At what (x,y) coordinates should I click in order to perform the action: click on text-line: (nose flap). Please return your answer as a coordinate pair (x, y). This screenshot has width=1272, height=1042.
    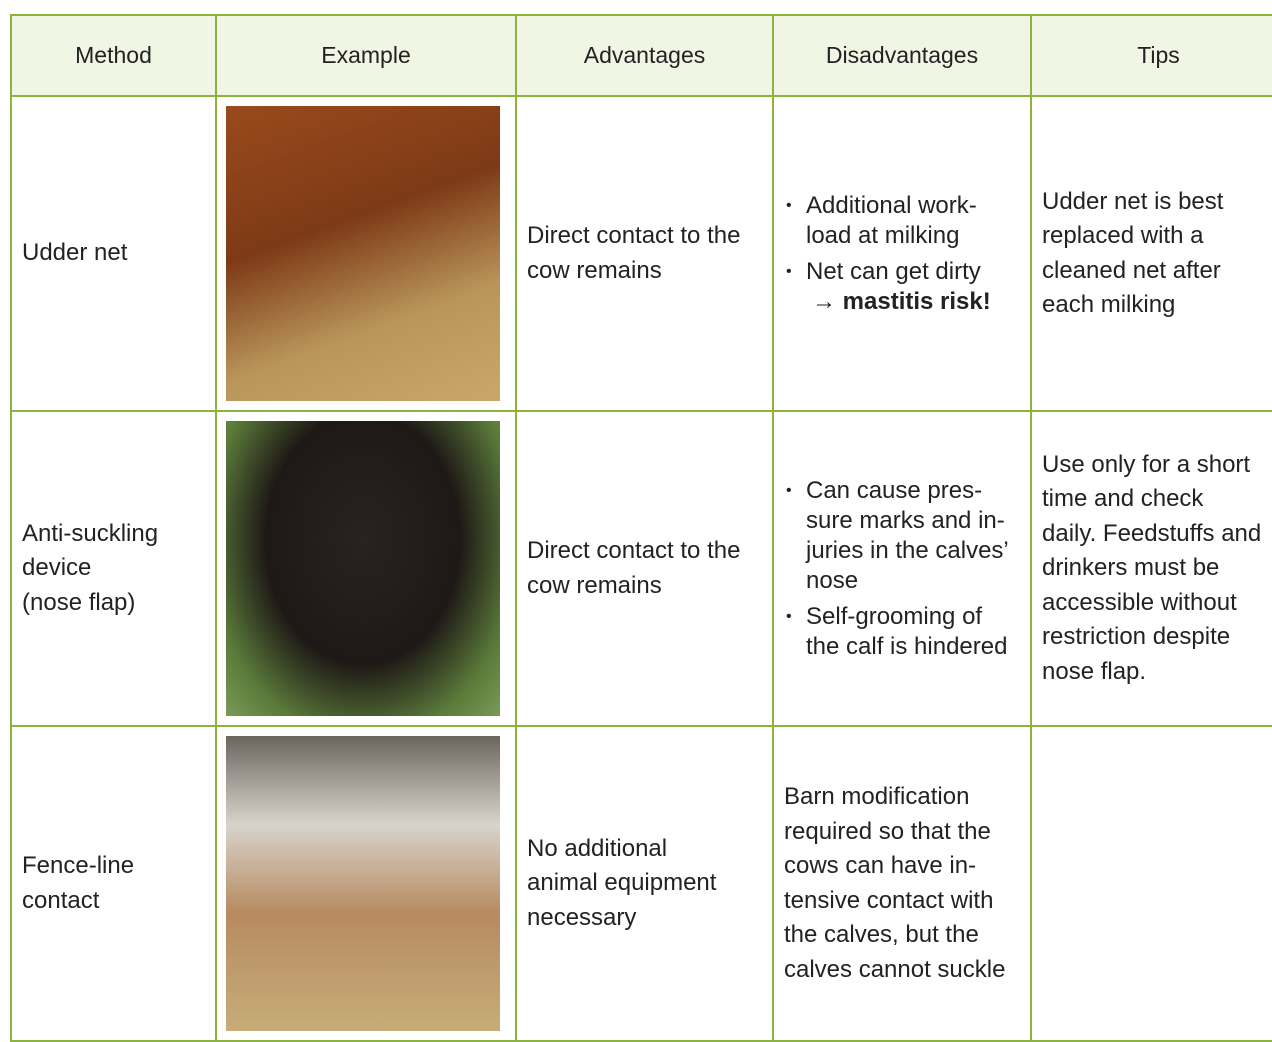
    Looking at the image, I should click on (79, 602).